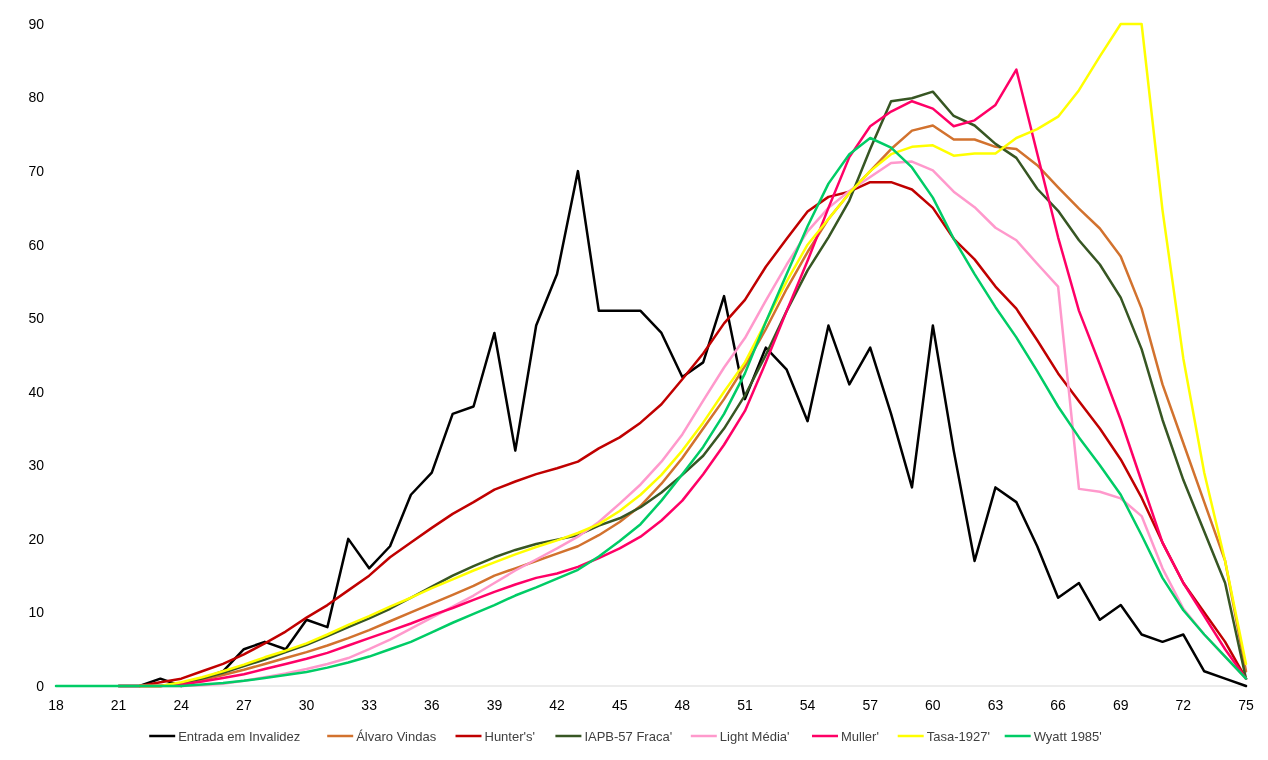 This screenshot has width=1268, height=760. What do you see at coordinates (36, 97) in the screenshot?
I see `y-tick-label: 80` at bounding box center [36, 97].